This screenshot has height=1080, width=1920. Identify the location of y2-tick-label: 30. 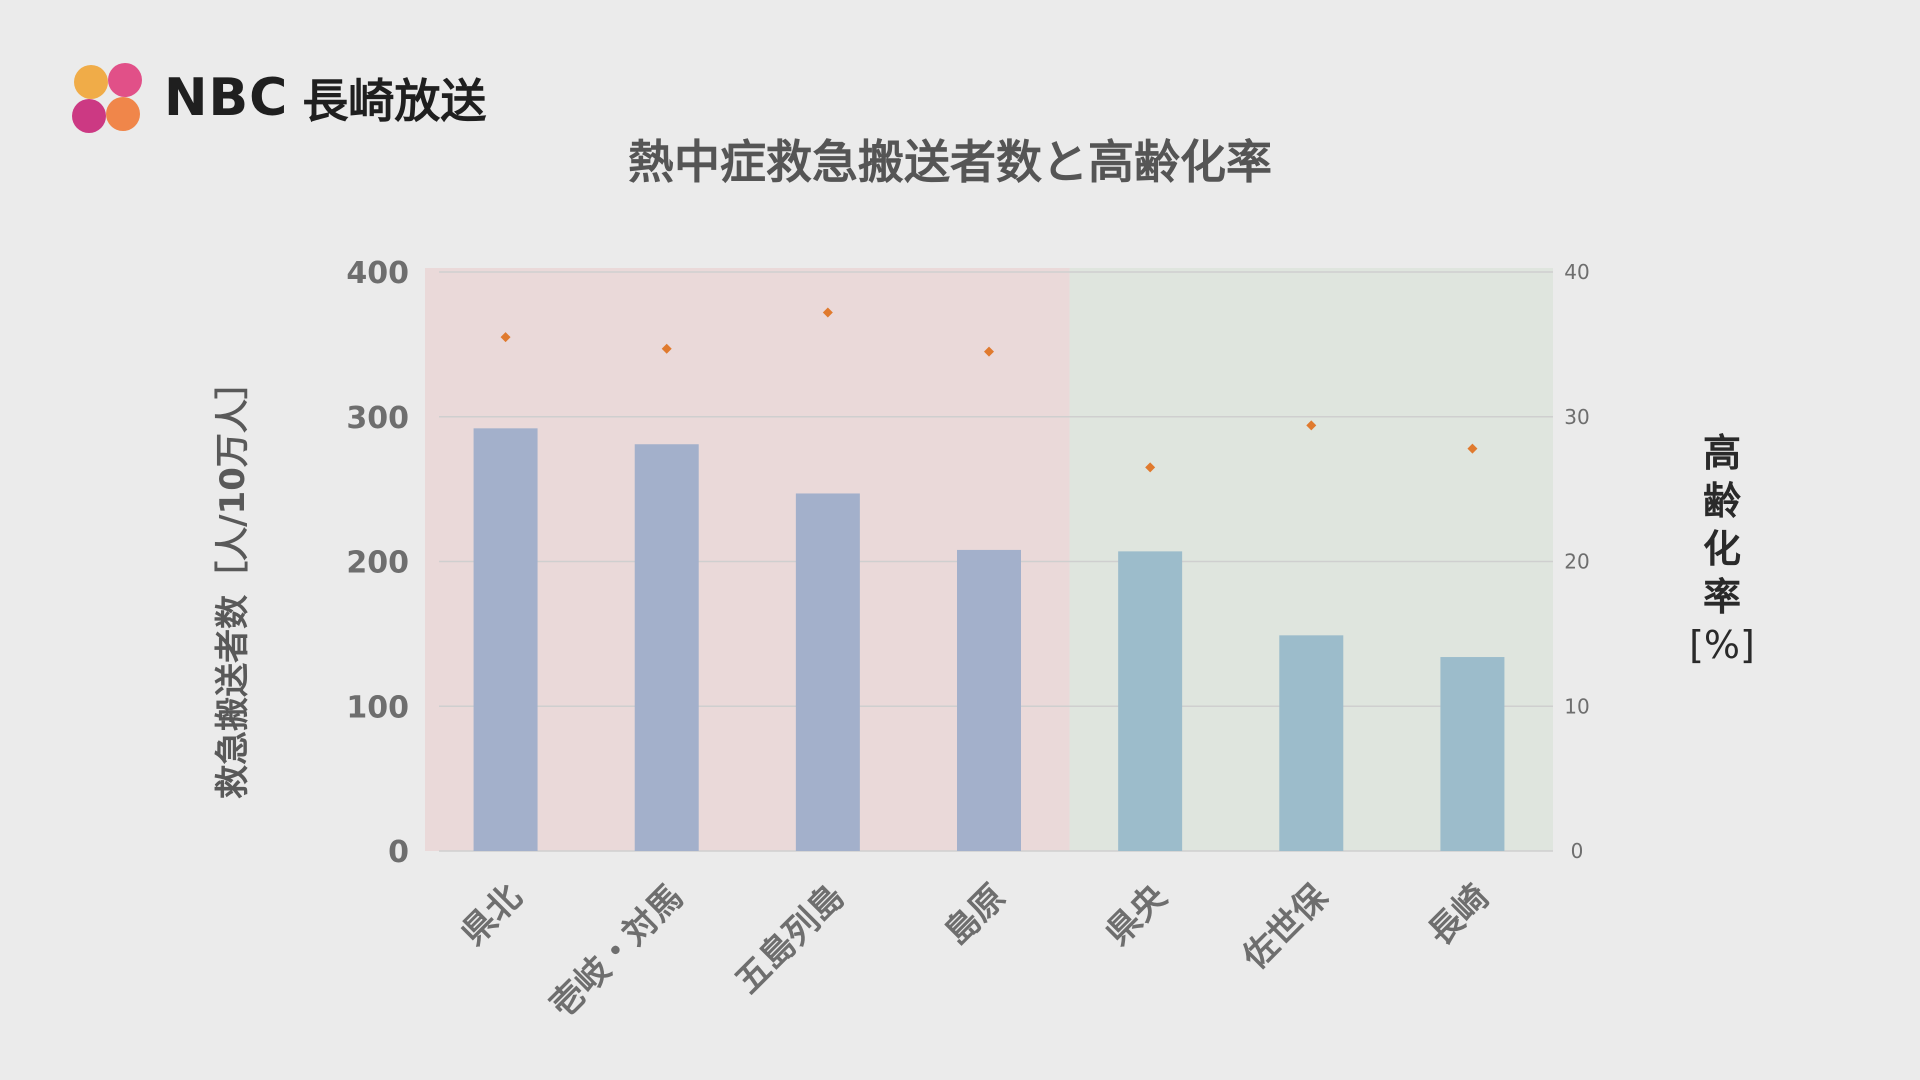
(1576, 417).